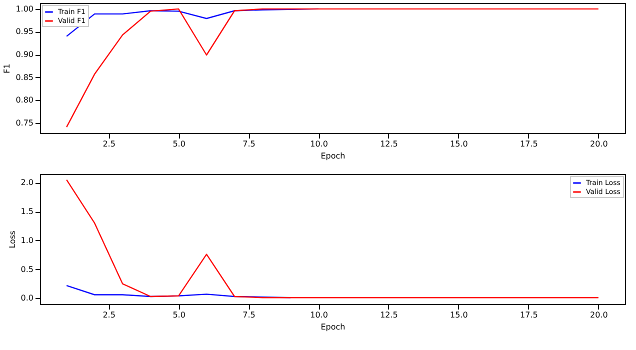  I want to click on y-tick-label: 1.00, so click(25, 9).